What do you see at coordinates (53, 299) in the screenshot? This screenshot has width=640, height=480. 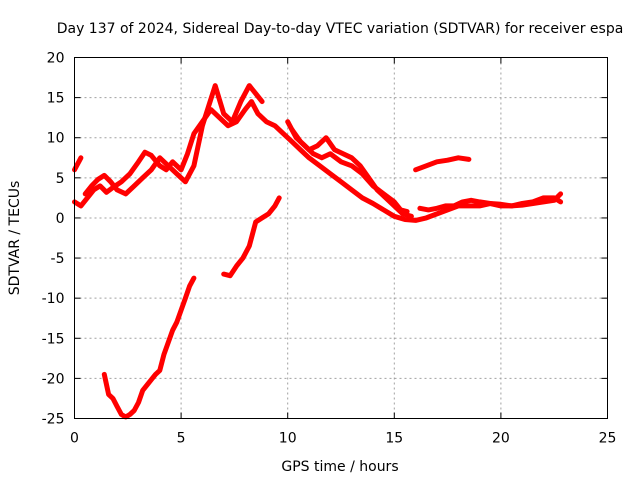 I see `y-tick-label: -10` at bounding box center [53, 299].